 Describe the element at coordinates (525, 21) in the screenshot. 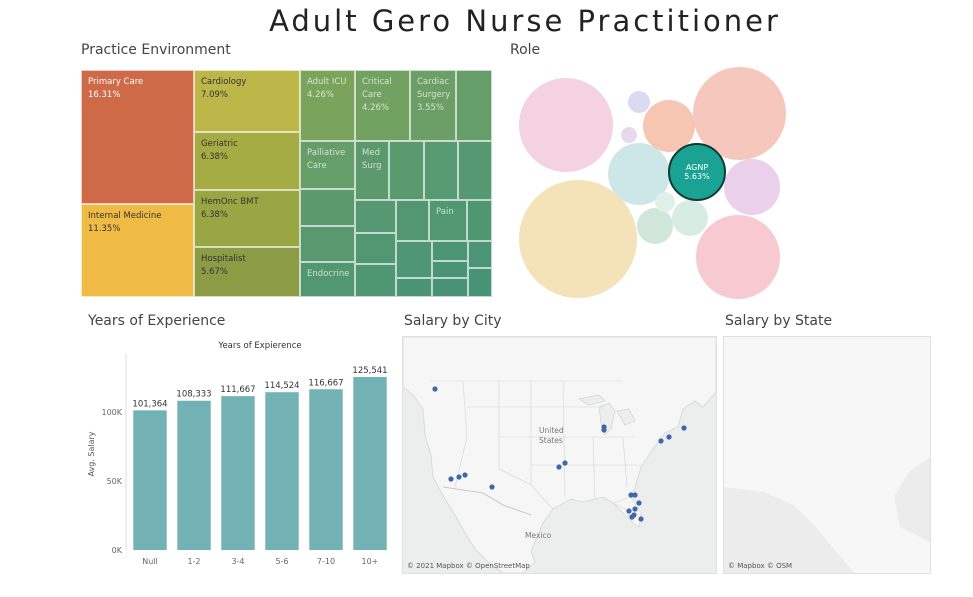

I see `dashboard-title: Adult Gero Nurse Practitioner` at that location.